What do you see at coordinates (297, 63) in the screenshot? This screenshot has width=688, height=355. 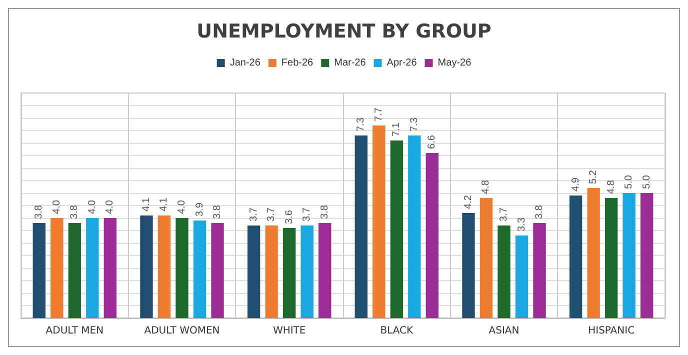 I see `legend-label: Feb-26` at bounding box center [297, 63].